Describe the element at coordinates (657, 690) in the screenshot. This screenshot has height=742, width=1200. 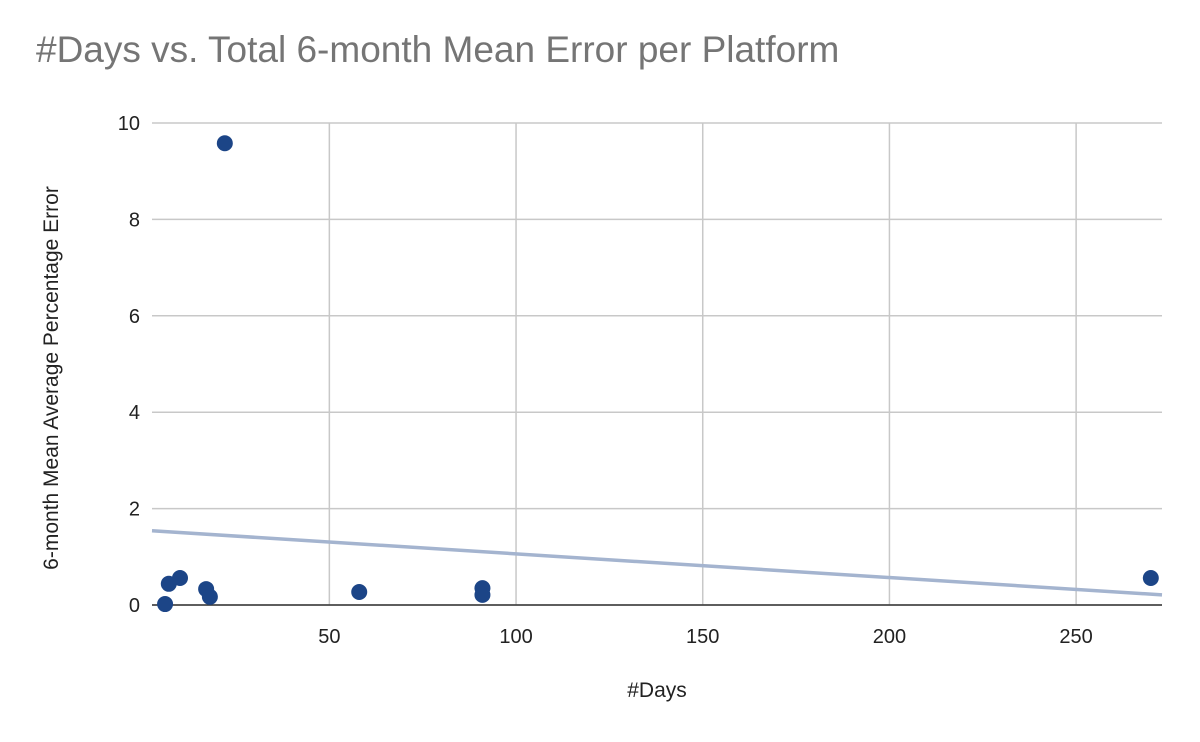
I see `x-axis-title: #Days` at that location.